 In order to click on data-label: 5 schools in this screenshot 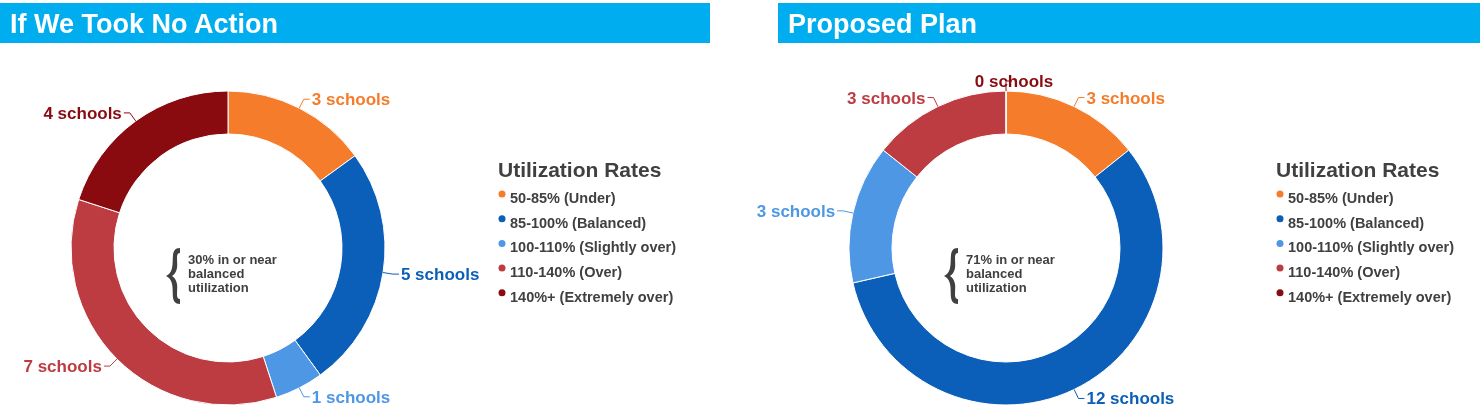, I will do `click(440, 275)`.